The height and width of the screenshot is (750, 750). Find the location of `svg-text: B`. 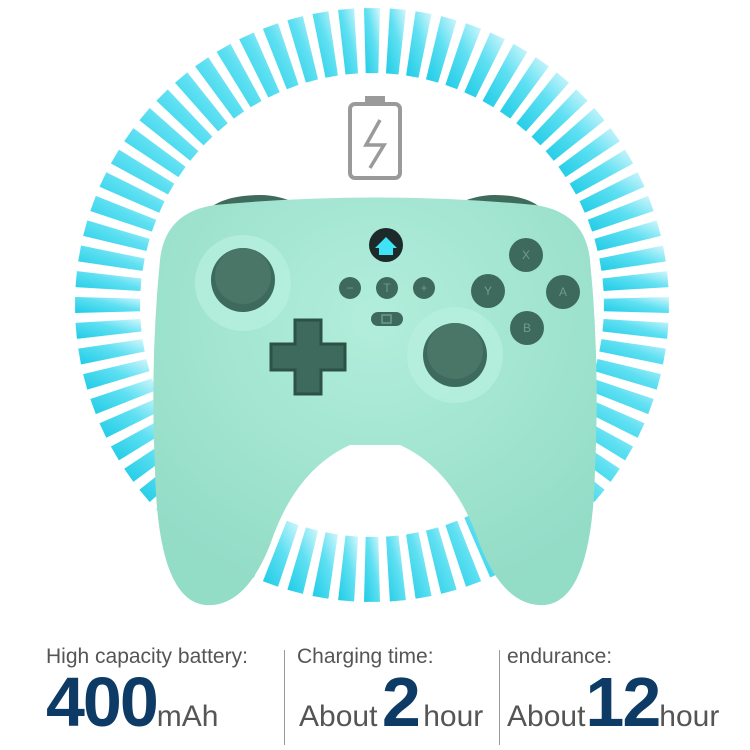

svg-text: B is located at coordinates (527, 328).